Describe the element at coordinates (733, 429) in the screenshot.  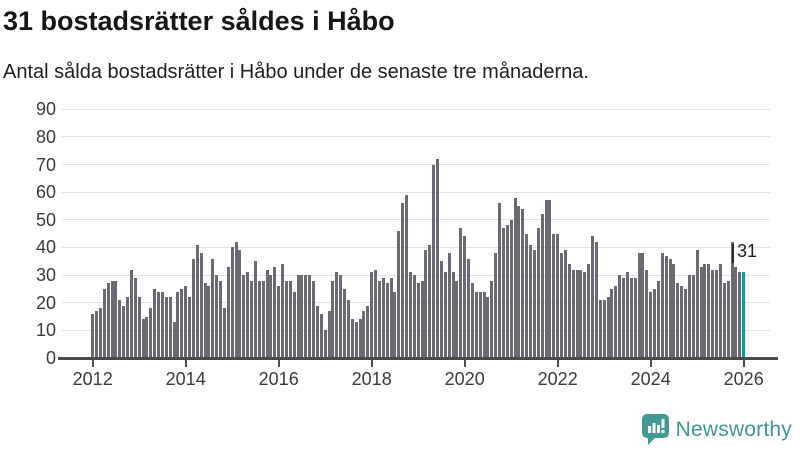
I see `newsworthy-wordmark: Newsworthy` at that location.